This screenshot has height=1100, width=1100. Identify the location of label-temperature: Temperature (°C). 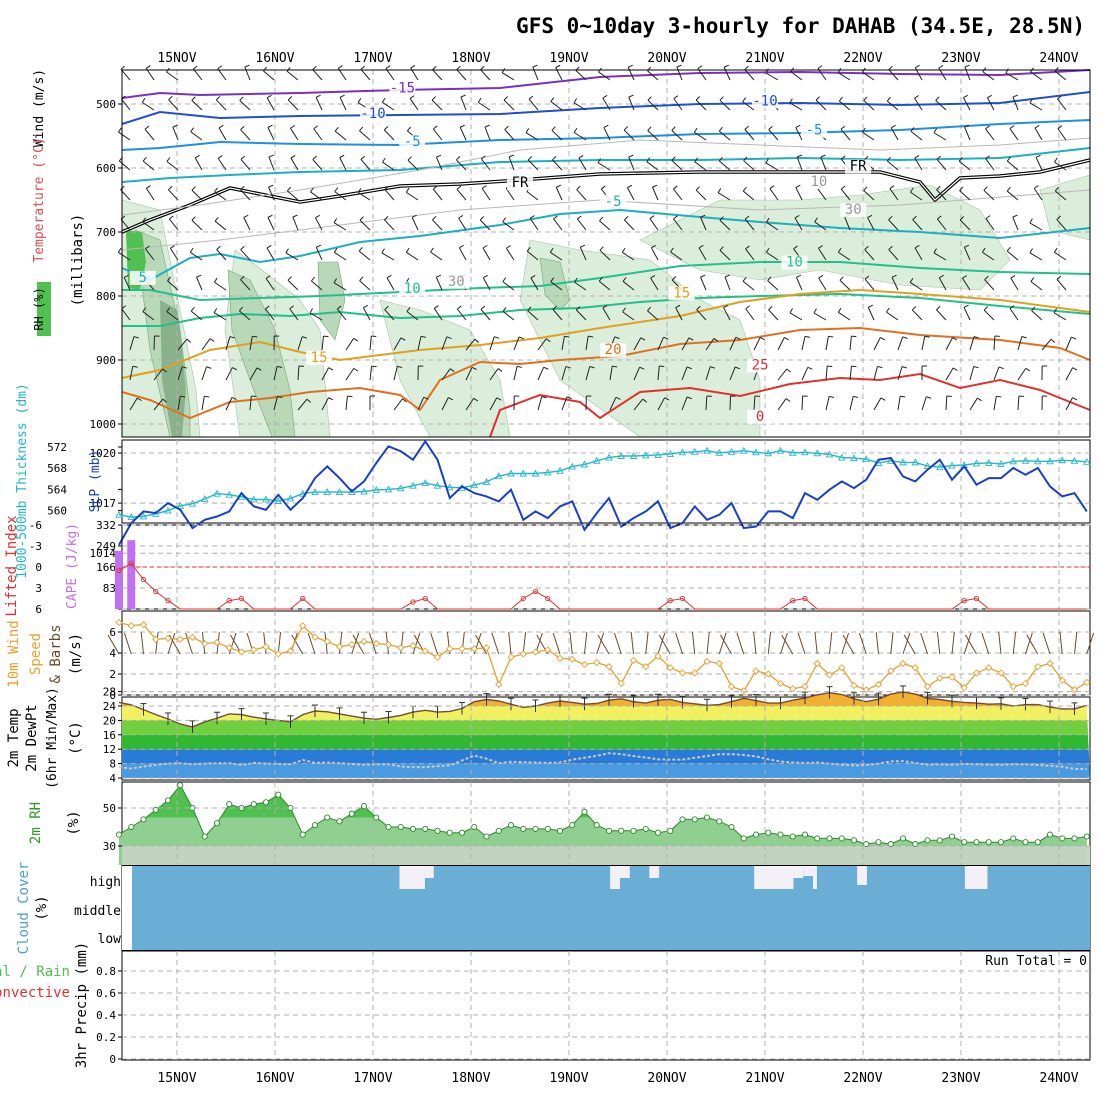
(39, 199).